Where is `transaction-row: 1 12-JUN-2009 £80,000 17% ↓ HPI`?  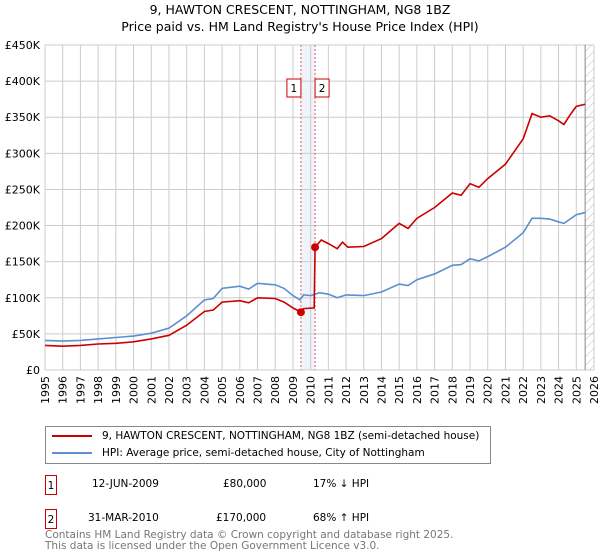
transaction-row: 1 12-JUN-2009 £80,000 17% ↓ HPI is located at coordinates (245, 485).